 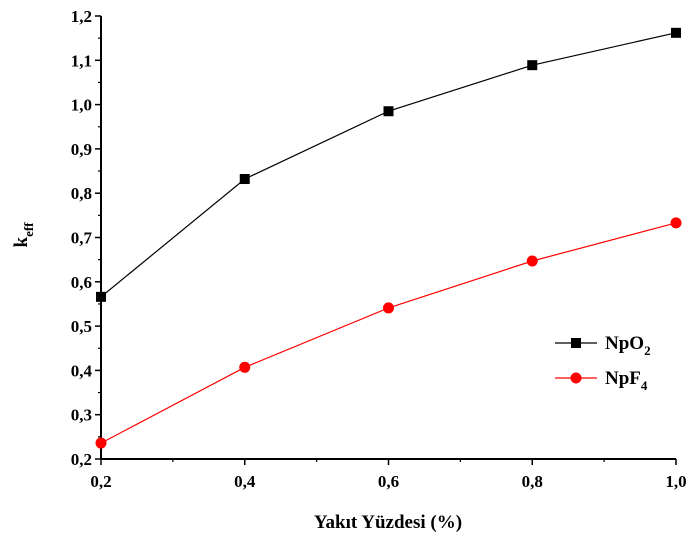 What do you see at coordinates (81, 105) in the screenshot?
I see `y-tick-label: 1,0` at bounding box center [81, 105].